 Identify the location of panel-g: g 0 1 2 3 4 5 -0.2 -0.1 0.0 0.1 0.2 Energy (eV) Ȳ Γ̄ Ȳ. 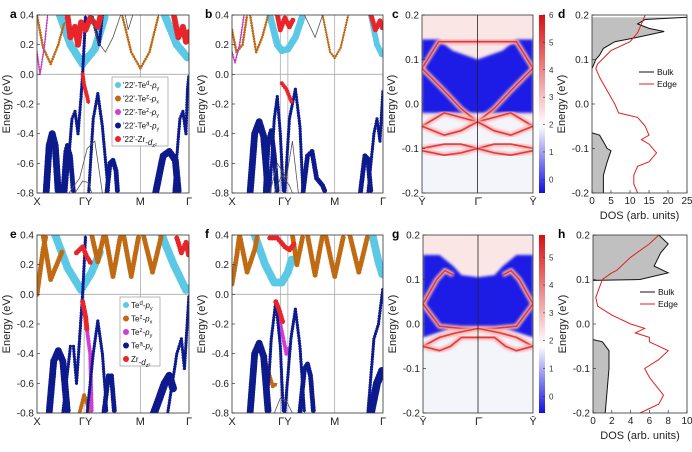
(470, 327).